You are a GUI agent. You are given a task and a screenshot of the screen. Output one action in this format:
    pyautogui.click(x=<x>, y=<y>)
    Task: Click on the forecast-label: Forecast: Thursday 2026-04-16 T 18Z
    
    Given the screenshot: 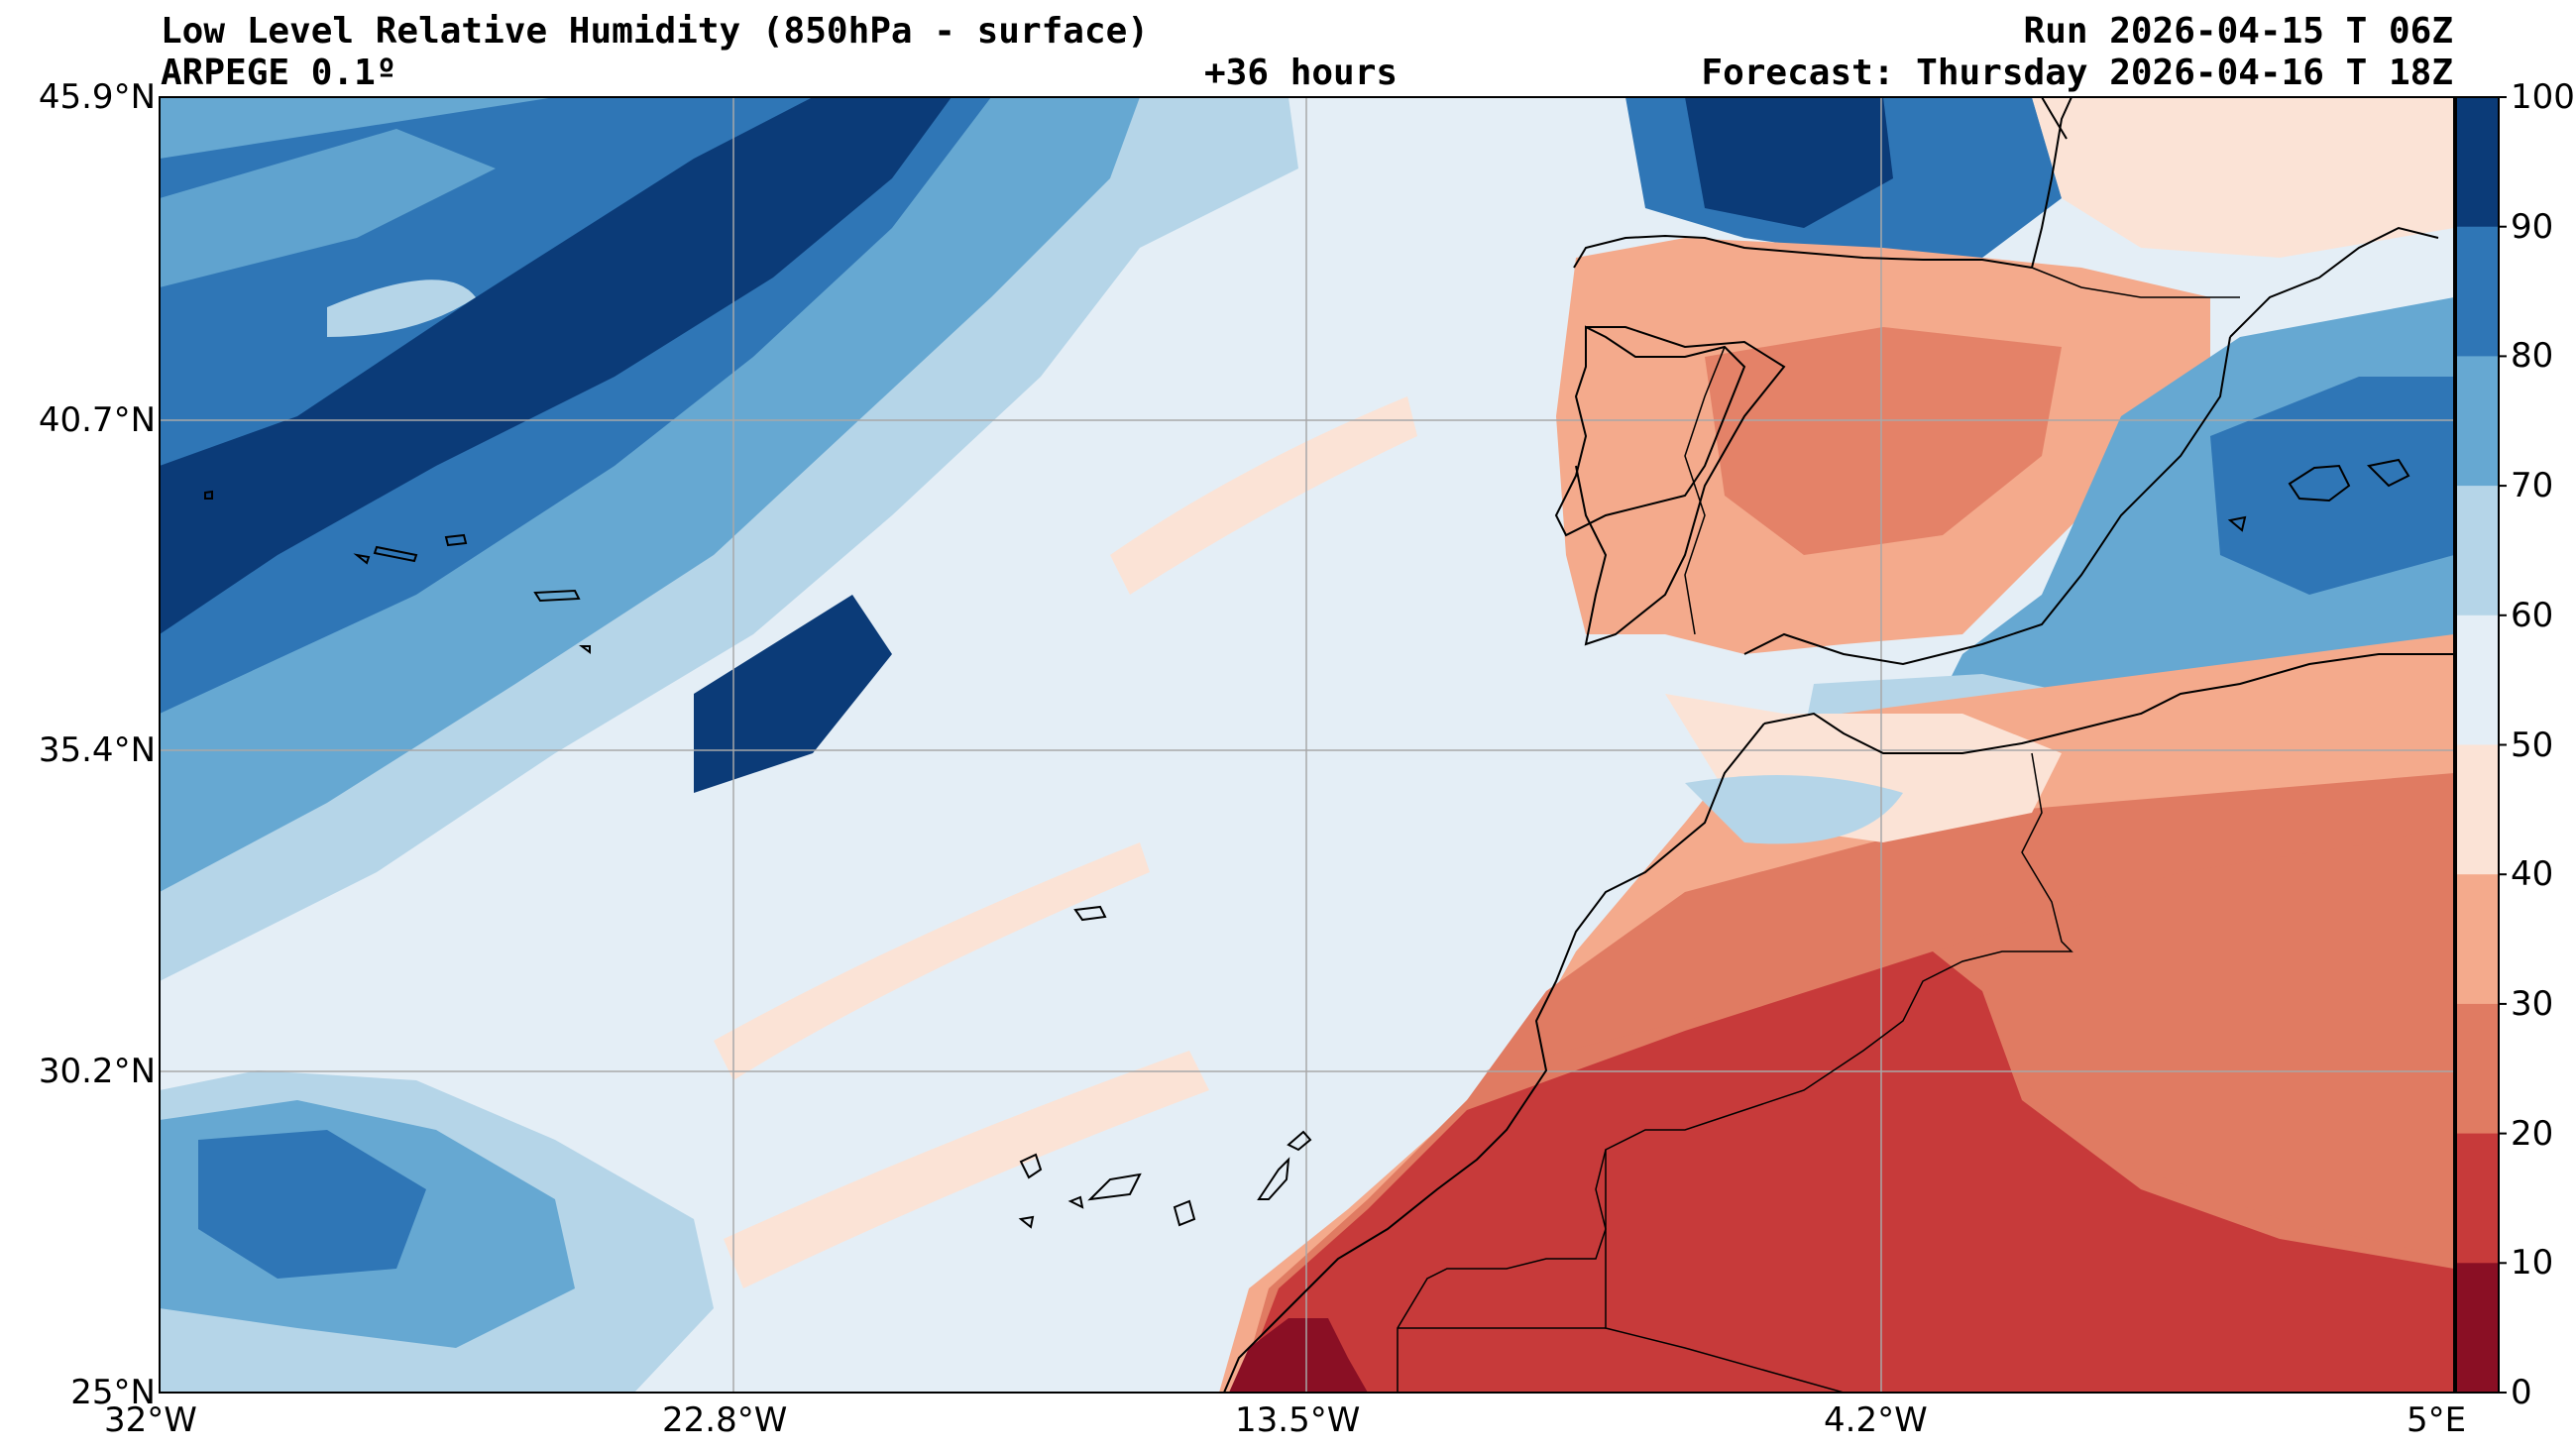 What is the action you would take?
    pyautogui.click(x=2077, y=73)
    